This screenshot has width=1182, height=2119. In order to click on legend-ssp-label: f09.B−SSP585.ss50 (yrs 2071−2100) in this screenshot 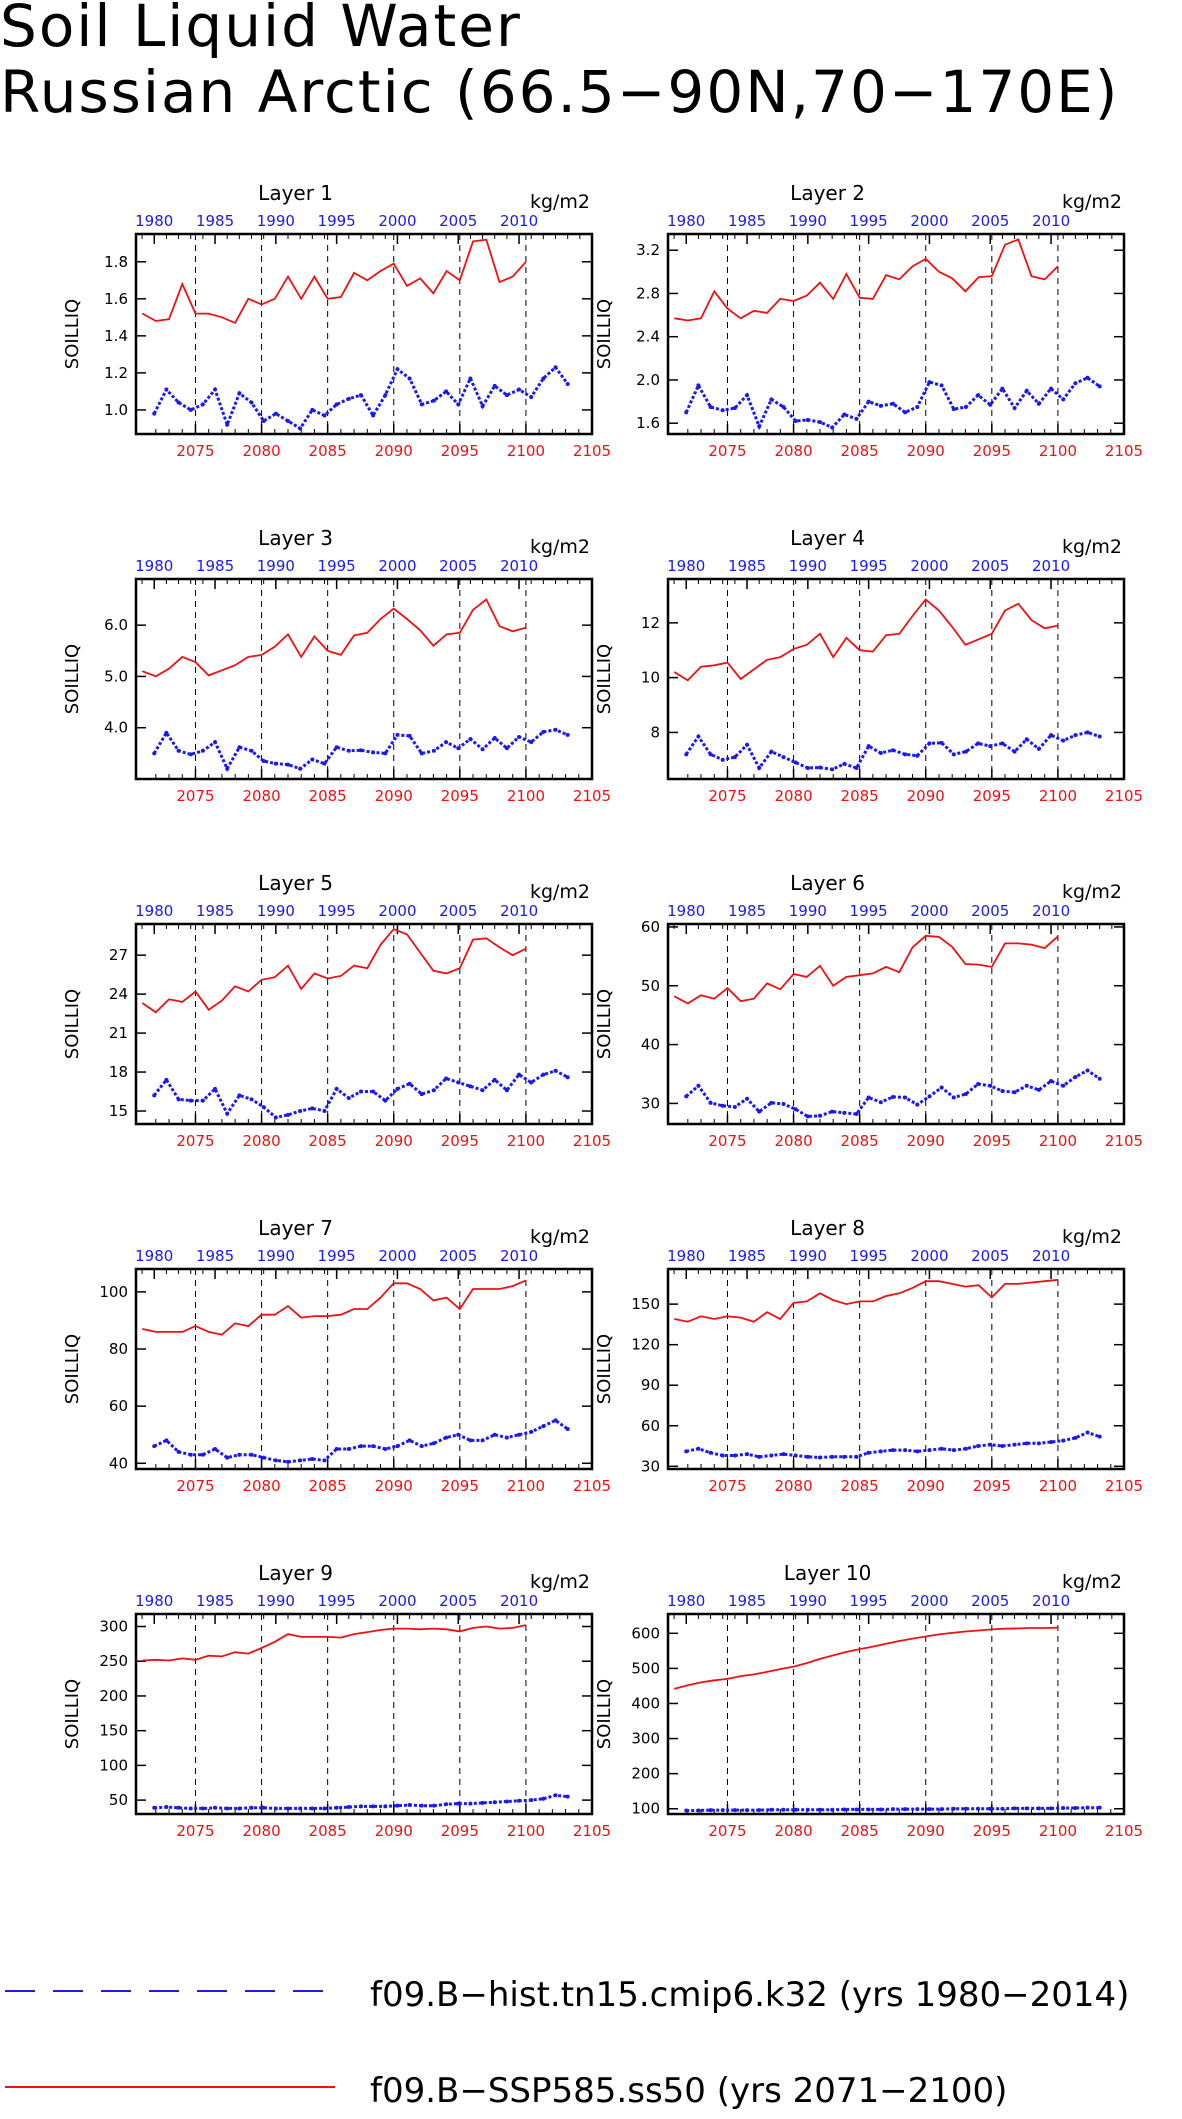, I will do `click(689, 2091)`.